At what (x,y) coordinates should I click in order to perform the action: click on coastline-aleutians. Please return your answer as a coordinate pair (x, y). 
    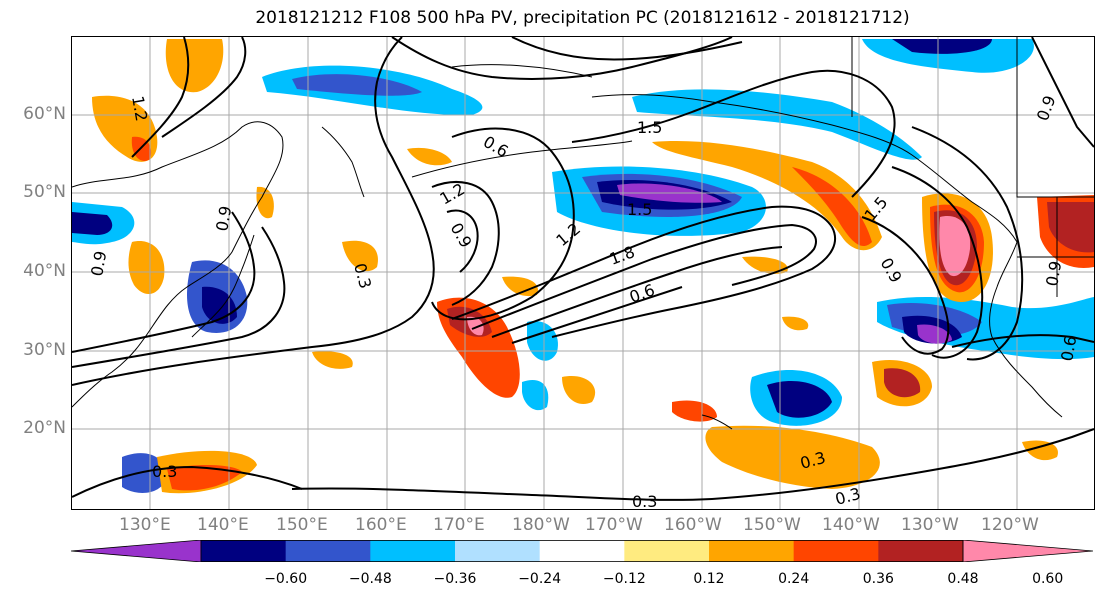
    Looking at the image, I should click on (522, 159).